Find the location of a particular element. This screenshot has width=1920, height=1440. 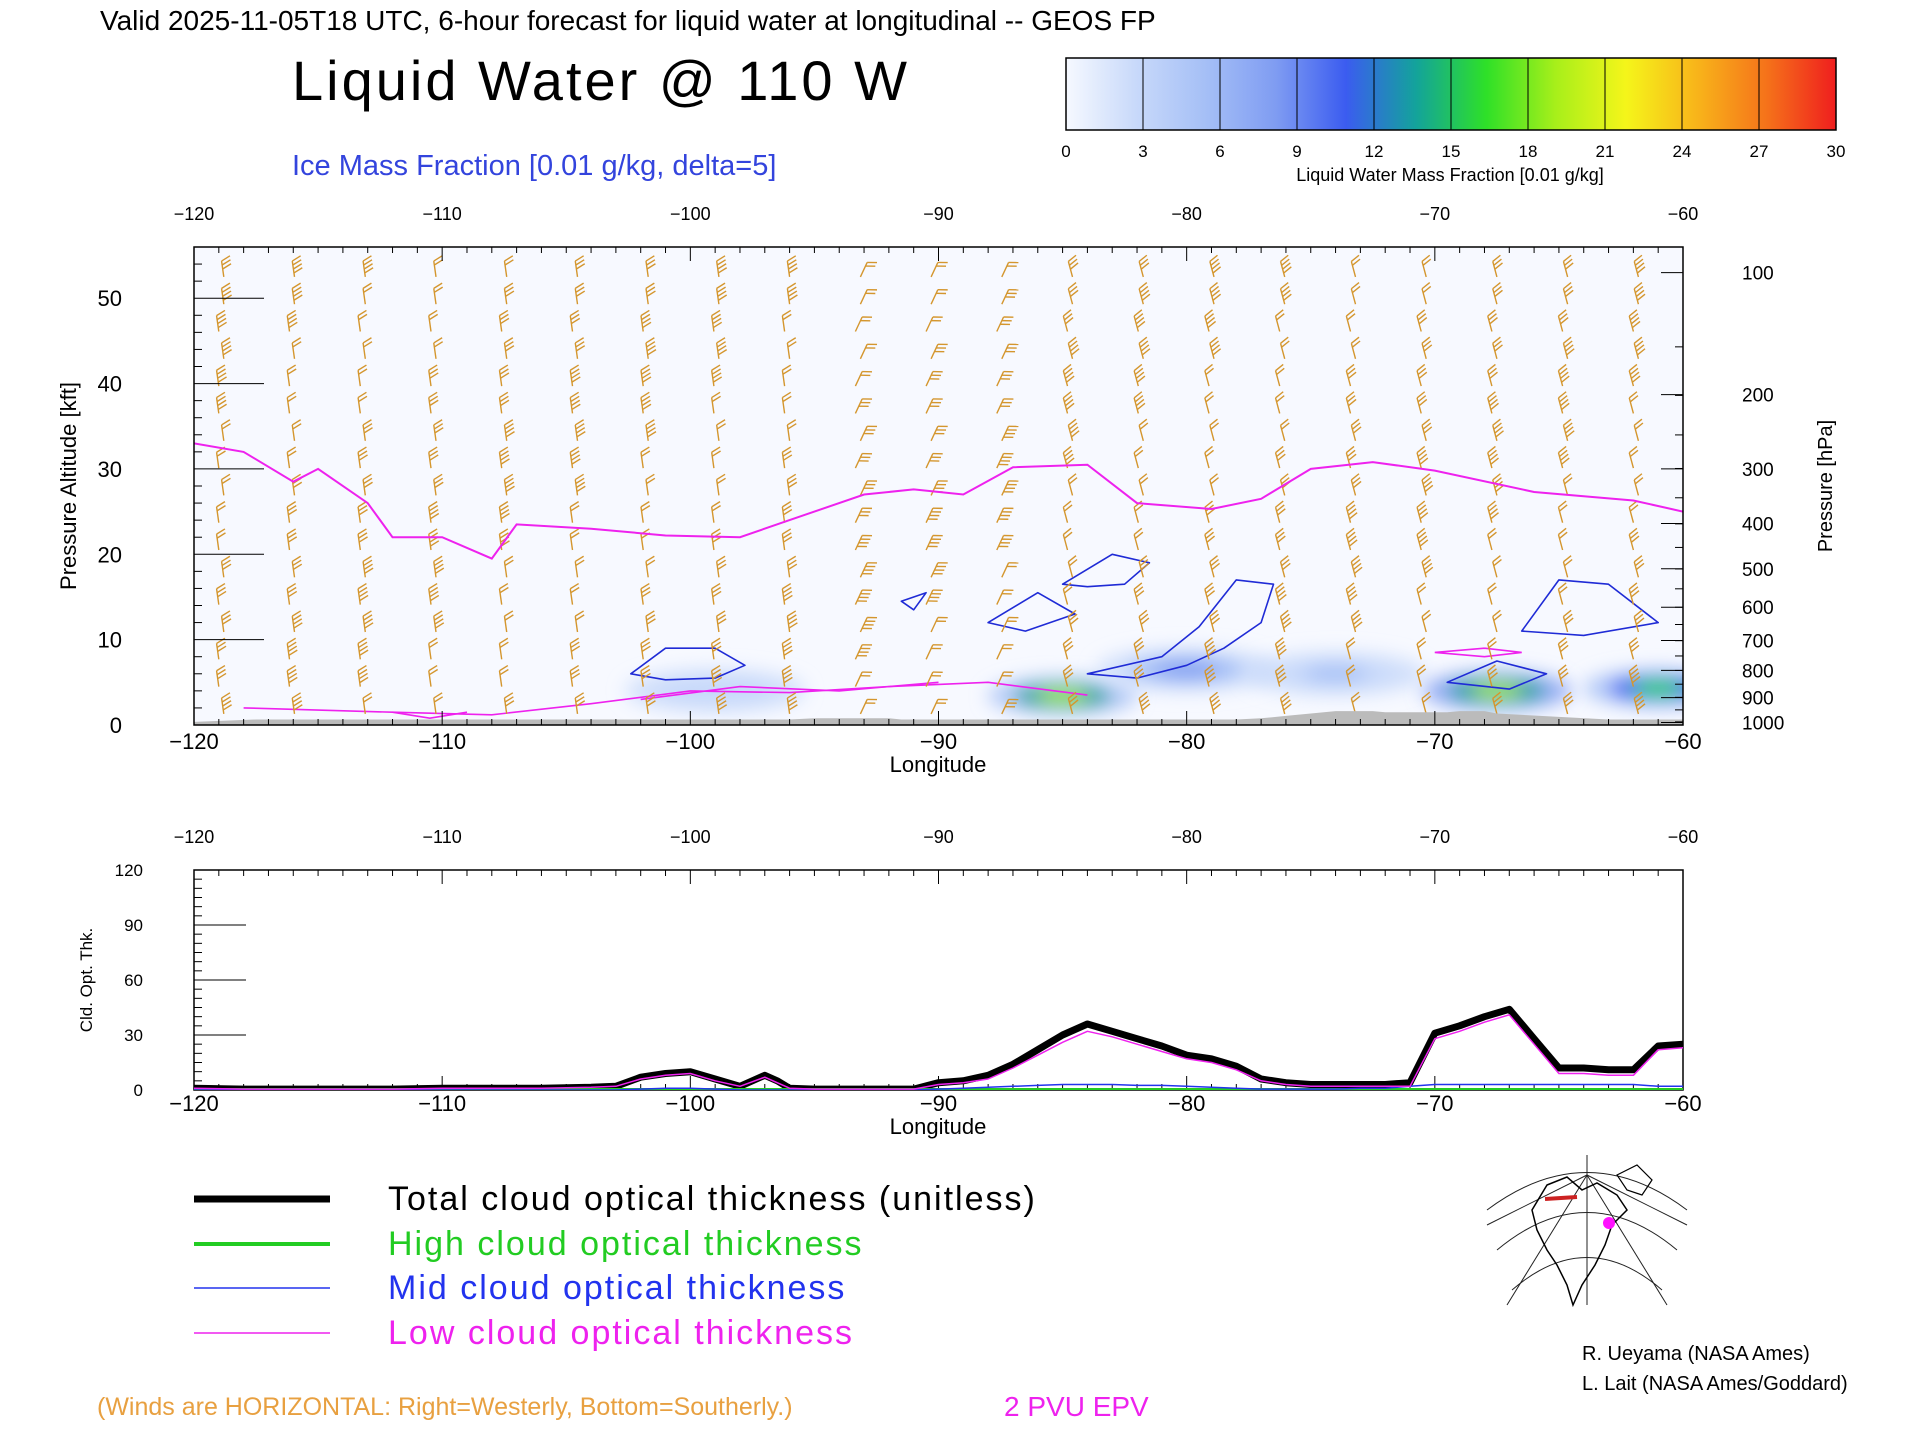

liquid-water-blob is located at coordinates (1633, 688).